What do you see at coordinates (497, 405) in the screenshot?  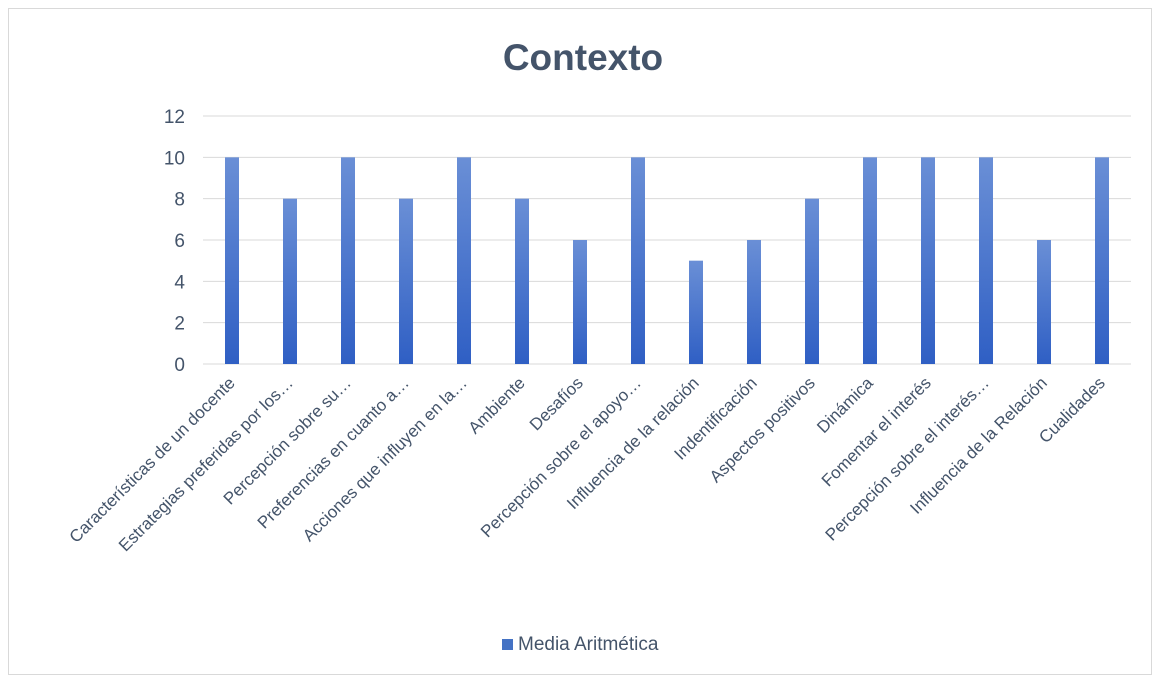 I see `x-category-label: Ambiente` at bounding box center [497, 405].